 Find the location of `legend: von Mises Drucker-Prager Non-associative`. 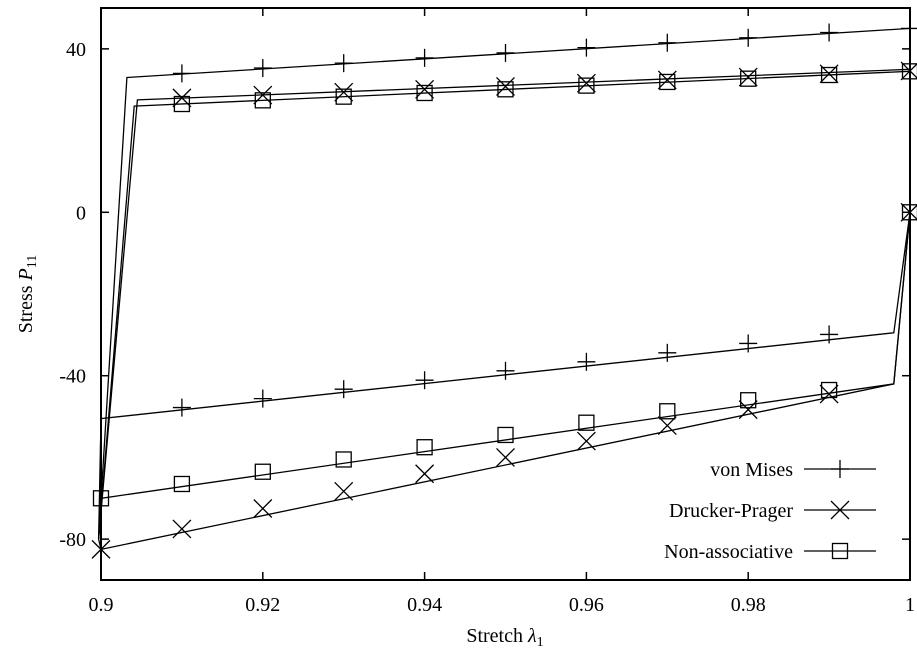

legend: von Mises Drucker-Prager Non-associative is located at coordinates (770, 511).